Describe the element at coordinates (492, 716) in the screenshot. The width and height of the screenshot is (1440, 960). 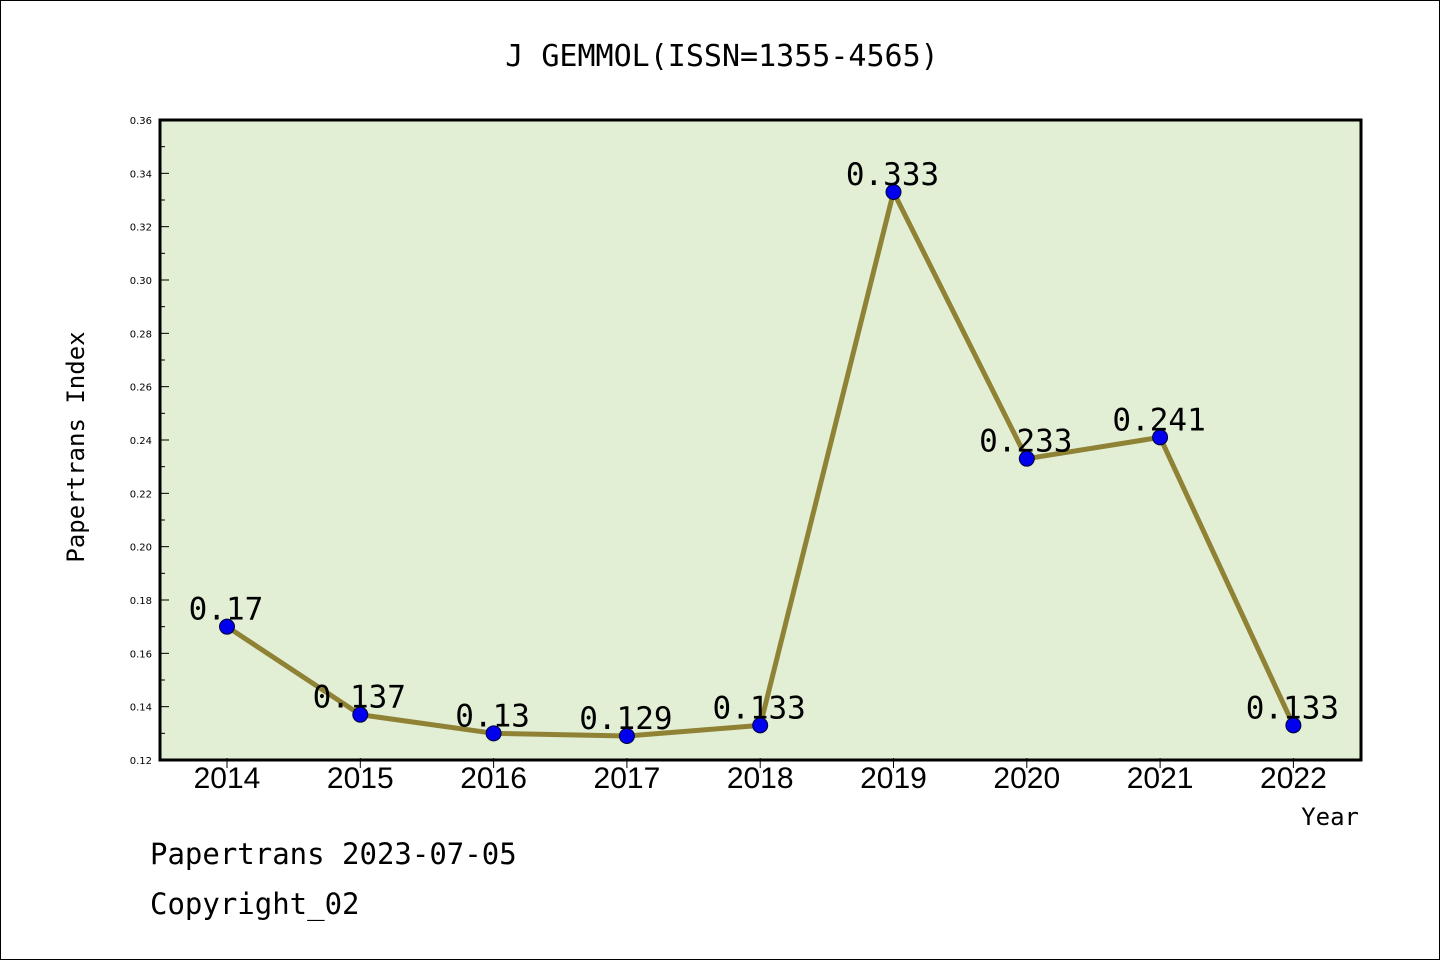
I see `data-label: 0.13` at that location.